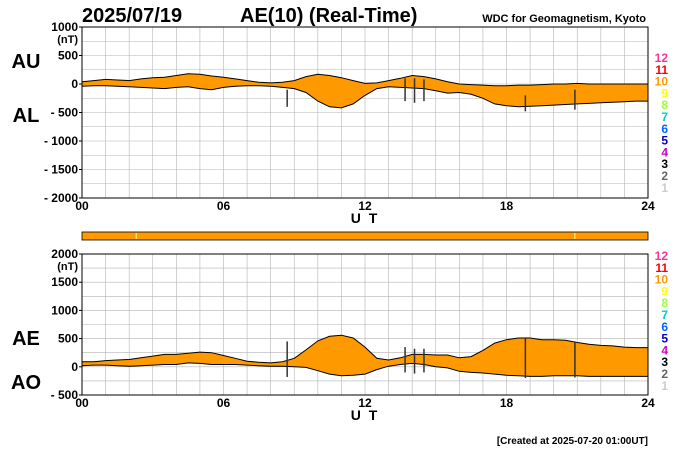 The image size is (700, 450). I want to click on upper-series-label: AE, so click(26, 339).